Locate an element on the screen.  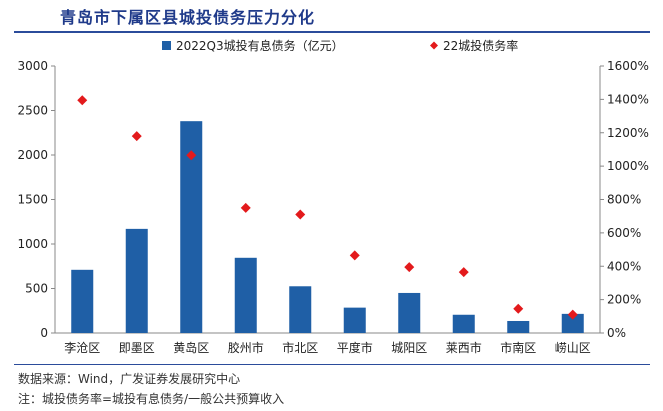
footnote: 注：城投债务率=城投有息债务/一般公共预算收入 is located at coordinates (151, 399).